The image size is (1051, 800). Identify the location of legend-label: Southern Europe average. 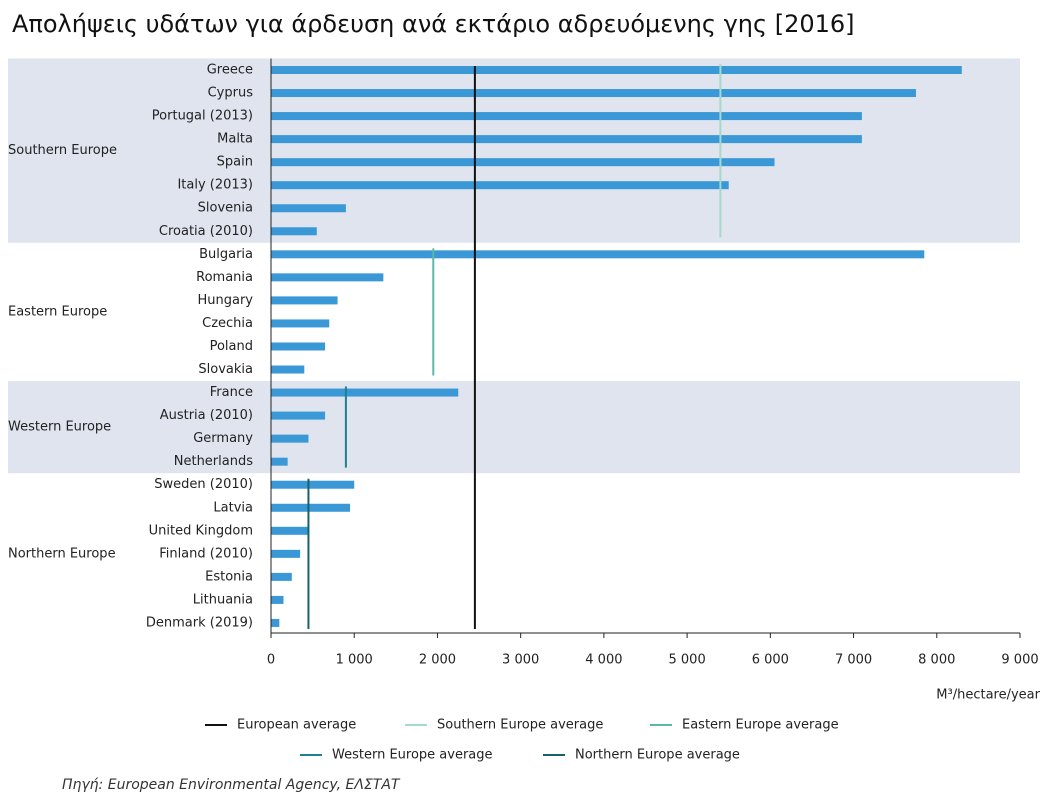
(520, 725).